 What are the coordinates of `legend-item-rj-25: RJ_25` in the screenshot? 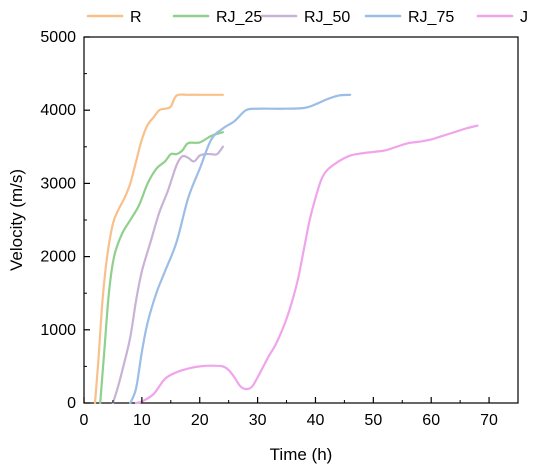 It's located at (217, 17).